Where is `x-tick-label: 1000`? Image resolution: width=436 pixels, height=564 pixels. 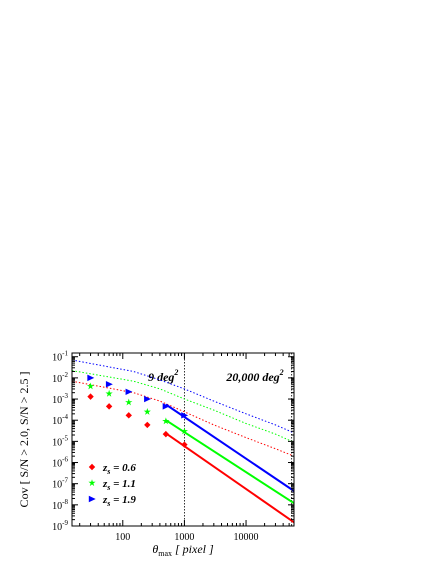 x-tick-label: 1000 is located at coordinates (184, 537).